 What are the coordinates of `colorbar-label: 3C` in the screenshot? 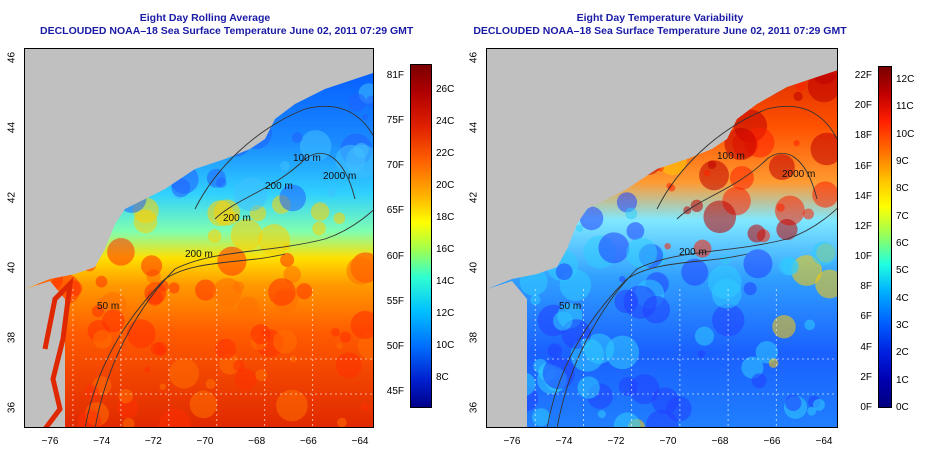 It's located at (902, 325).